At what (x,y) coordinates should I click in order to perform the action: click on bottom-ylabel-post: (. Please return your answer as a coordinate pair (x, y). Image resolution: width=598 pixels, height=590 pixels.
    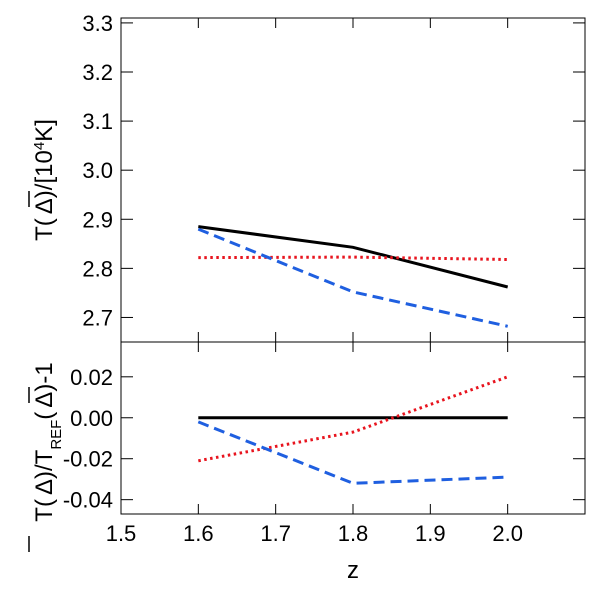
    Looking at the image, I should click on (44, 416).